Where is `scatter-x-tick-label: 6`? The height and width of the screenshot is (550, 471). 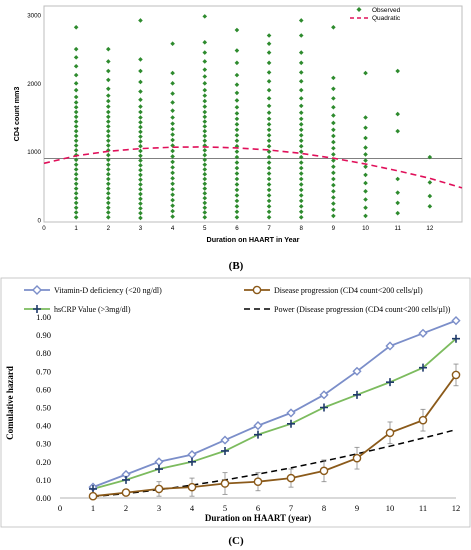
scatter-x-tick-label: 6 is located at coordinates (237, 228).